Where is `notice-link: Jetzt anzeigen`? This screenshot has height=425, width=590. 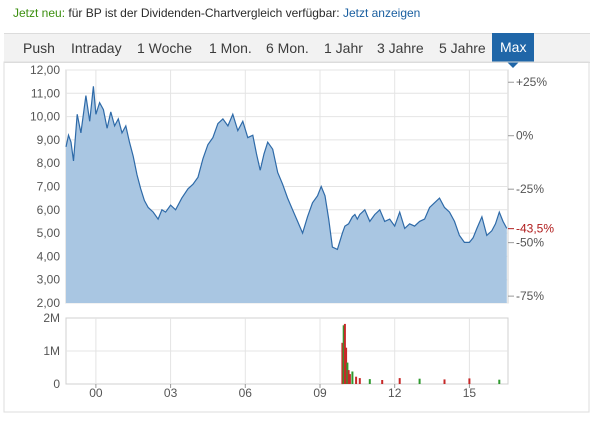
notice-link: Jetzt anzeigen is located at coordinates (381, 13).